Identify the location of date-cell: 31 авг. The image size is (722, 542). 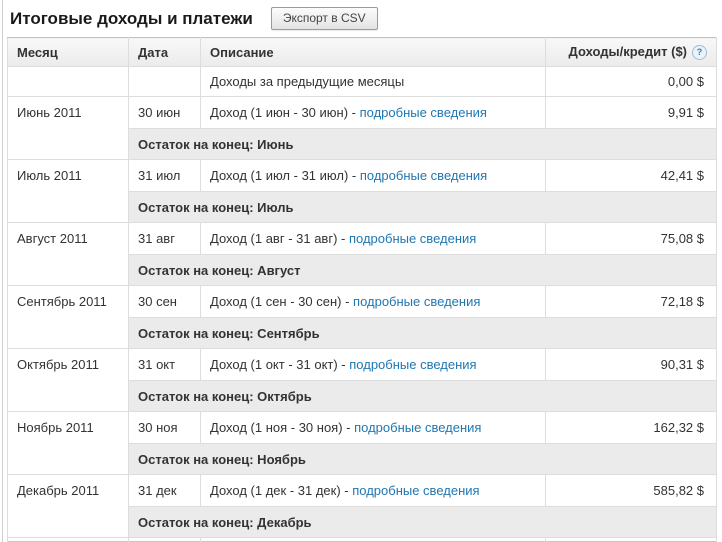
(164, 238).